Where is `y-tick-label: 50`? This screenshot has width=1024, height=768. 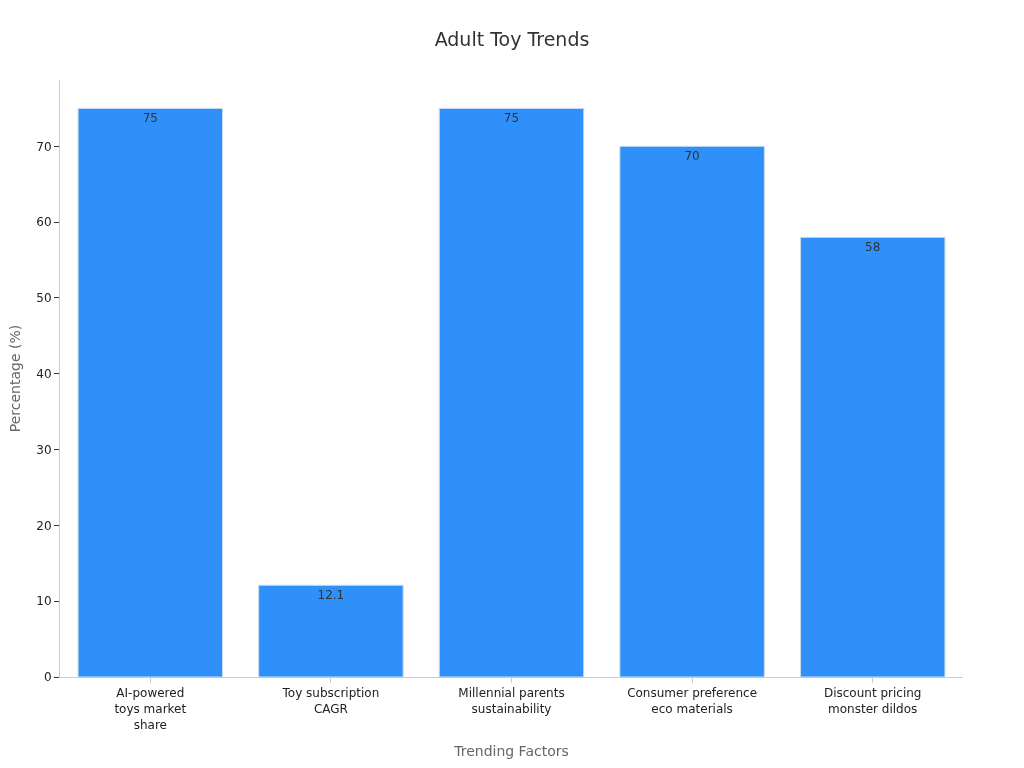 y-tick-label: 50 is located at coordinates (44, 298).